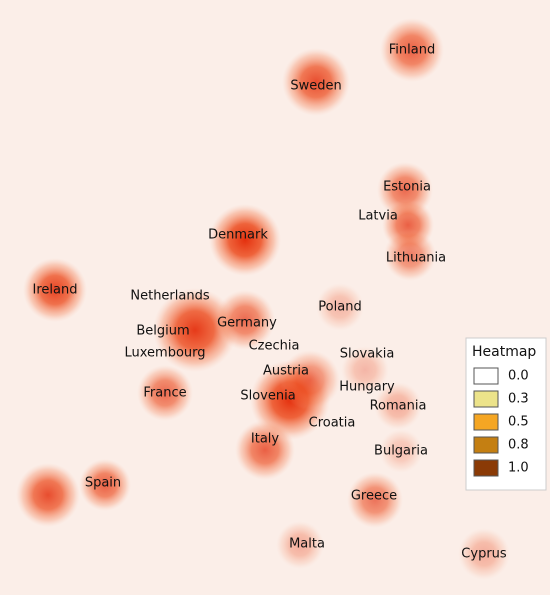 The image size is (550, 595). I want to click on country-label: Malta, so click(307, 544).